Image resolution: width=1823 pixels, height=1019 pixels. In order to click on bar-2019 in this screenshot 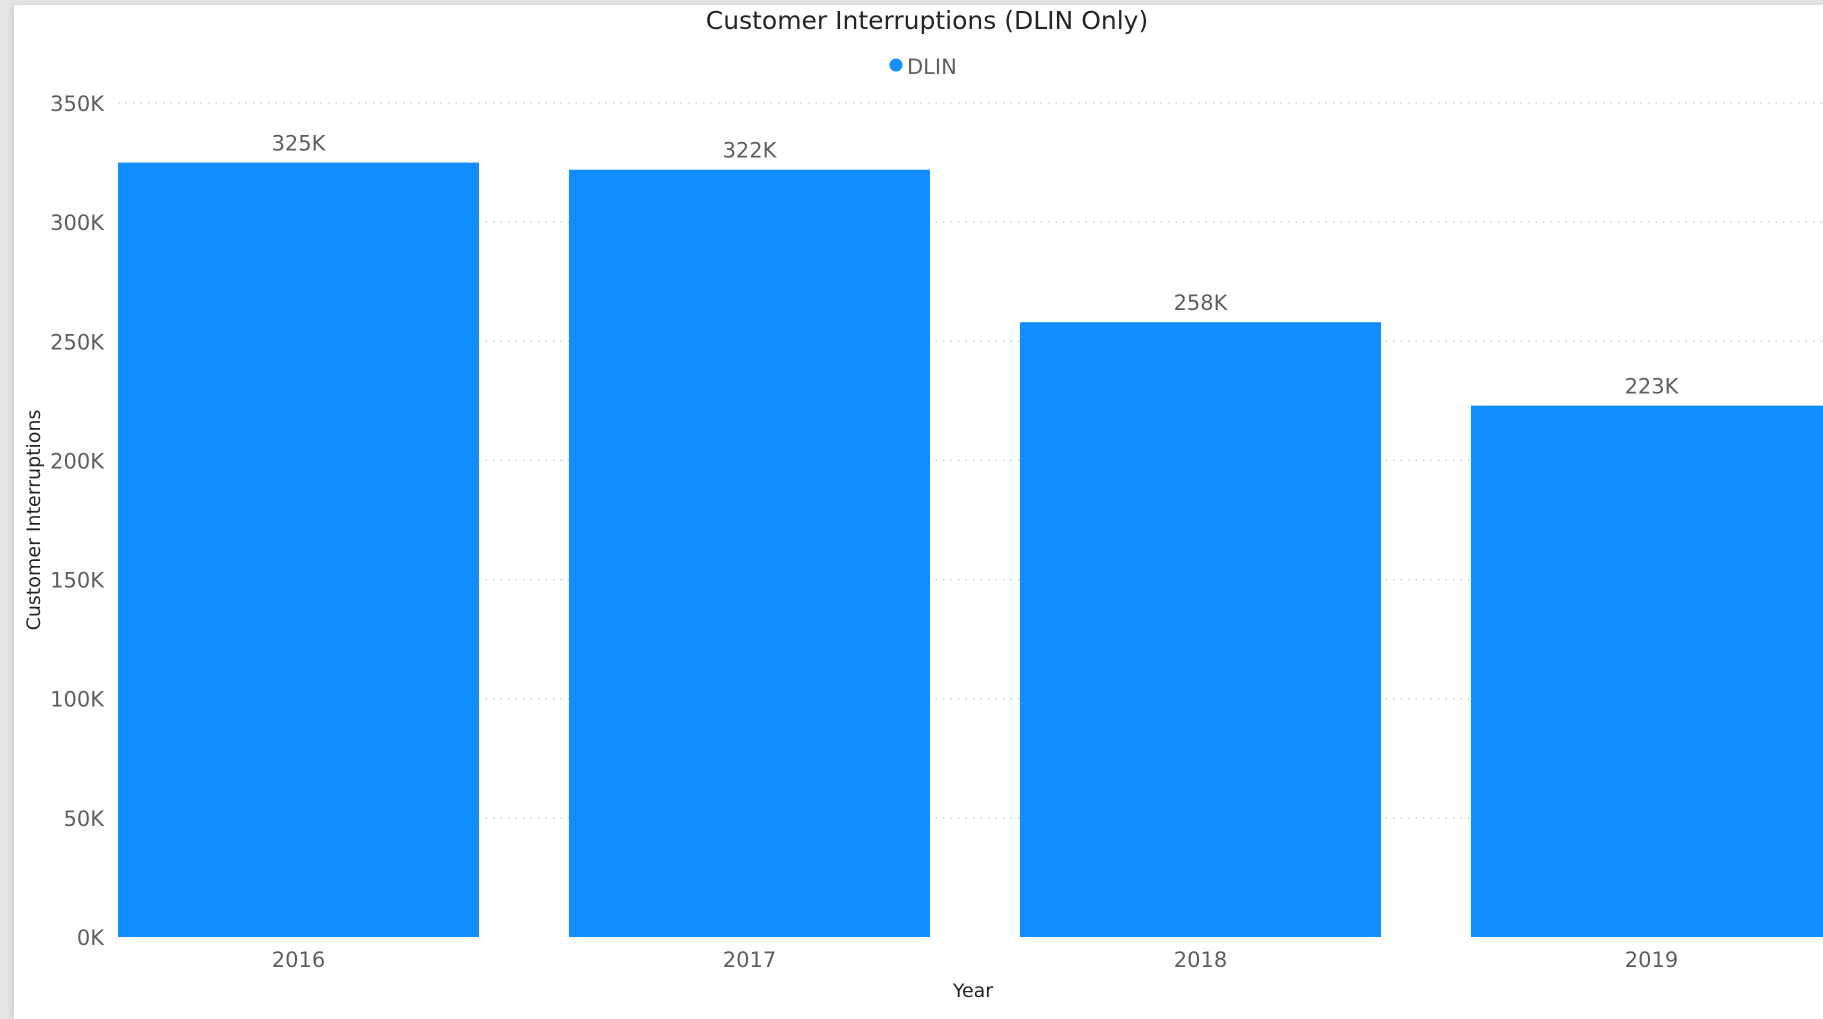, I will do `click(1647, 671)`.